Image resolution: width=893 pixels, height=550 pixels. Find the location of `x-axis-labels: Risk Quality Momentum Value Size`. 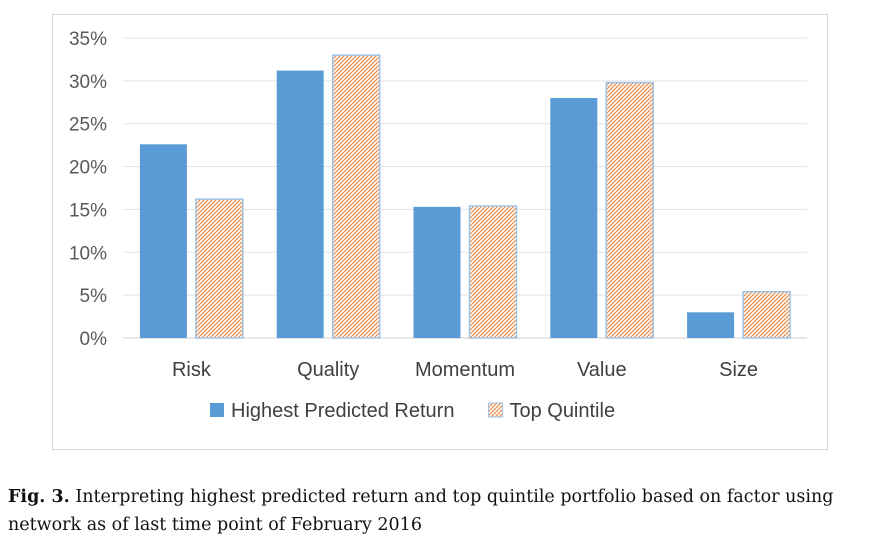

x-axis-labels: Risk Quality Momentum Value Size is located at coordinates (465, 370).